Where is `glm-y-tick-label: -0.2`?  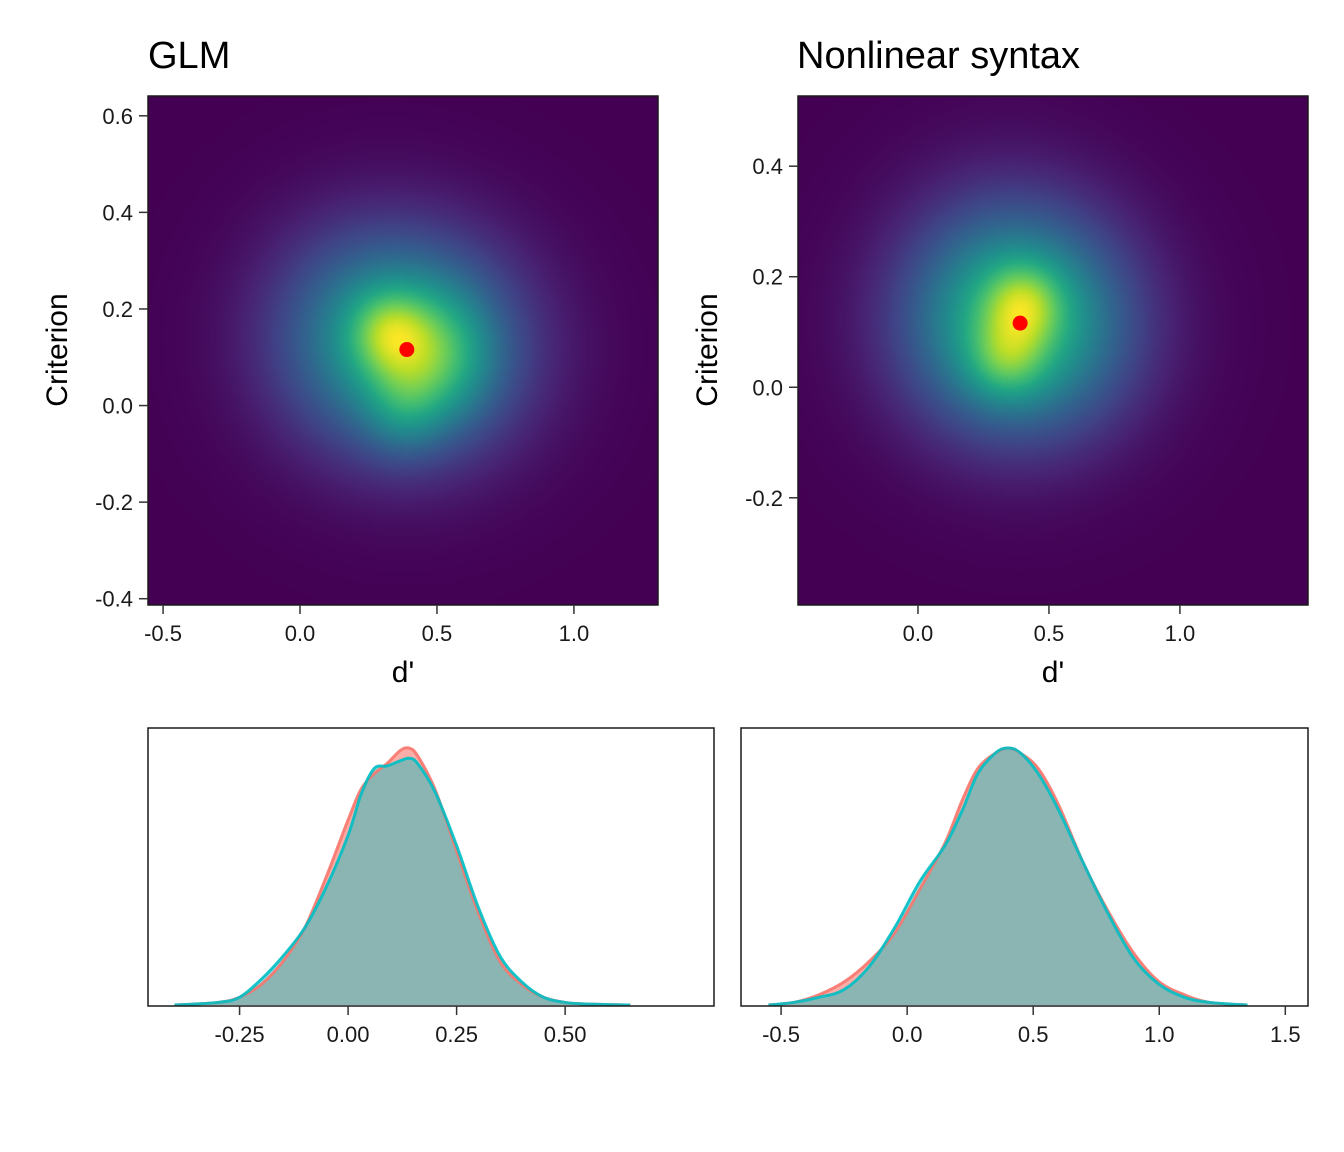
glm-y-tick-label: -0.2 is located at coordinates (114, 502).